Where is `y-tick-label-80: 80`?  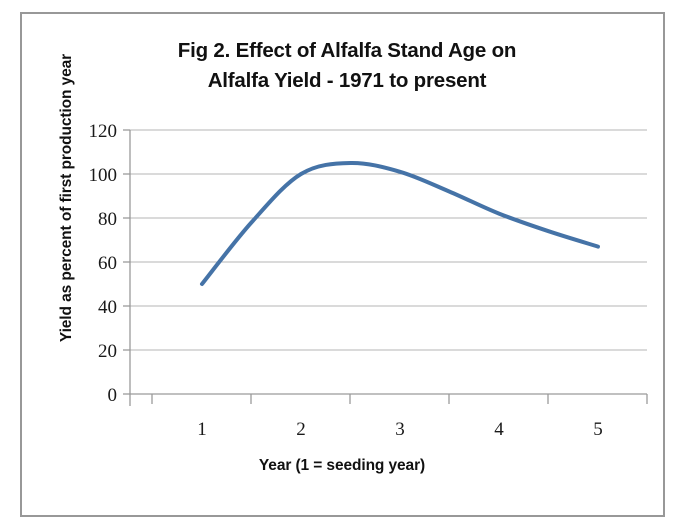
y-tick-label-80: 80 is located at coordinates (107, 219).